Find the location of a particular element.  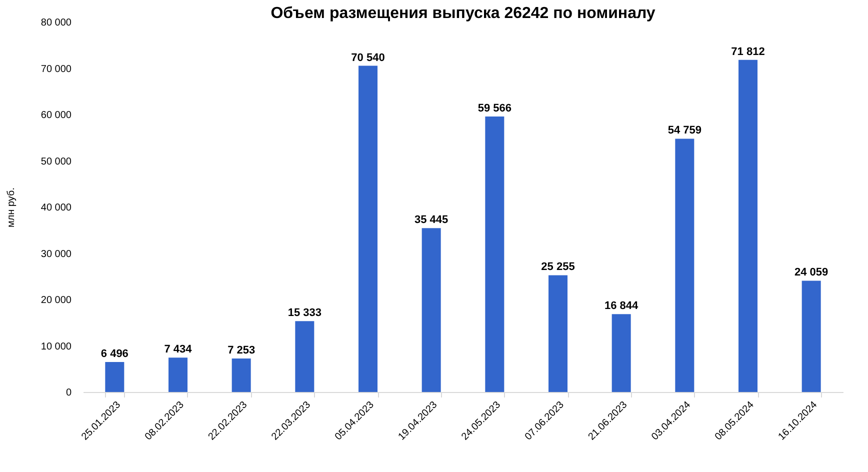

data-label: 59 566 is located at coordinates (495, 108).